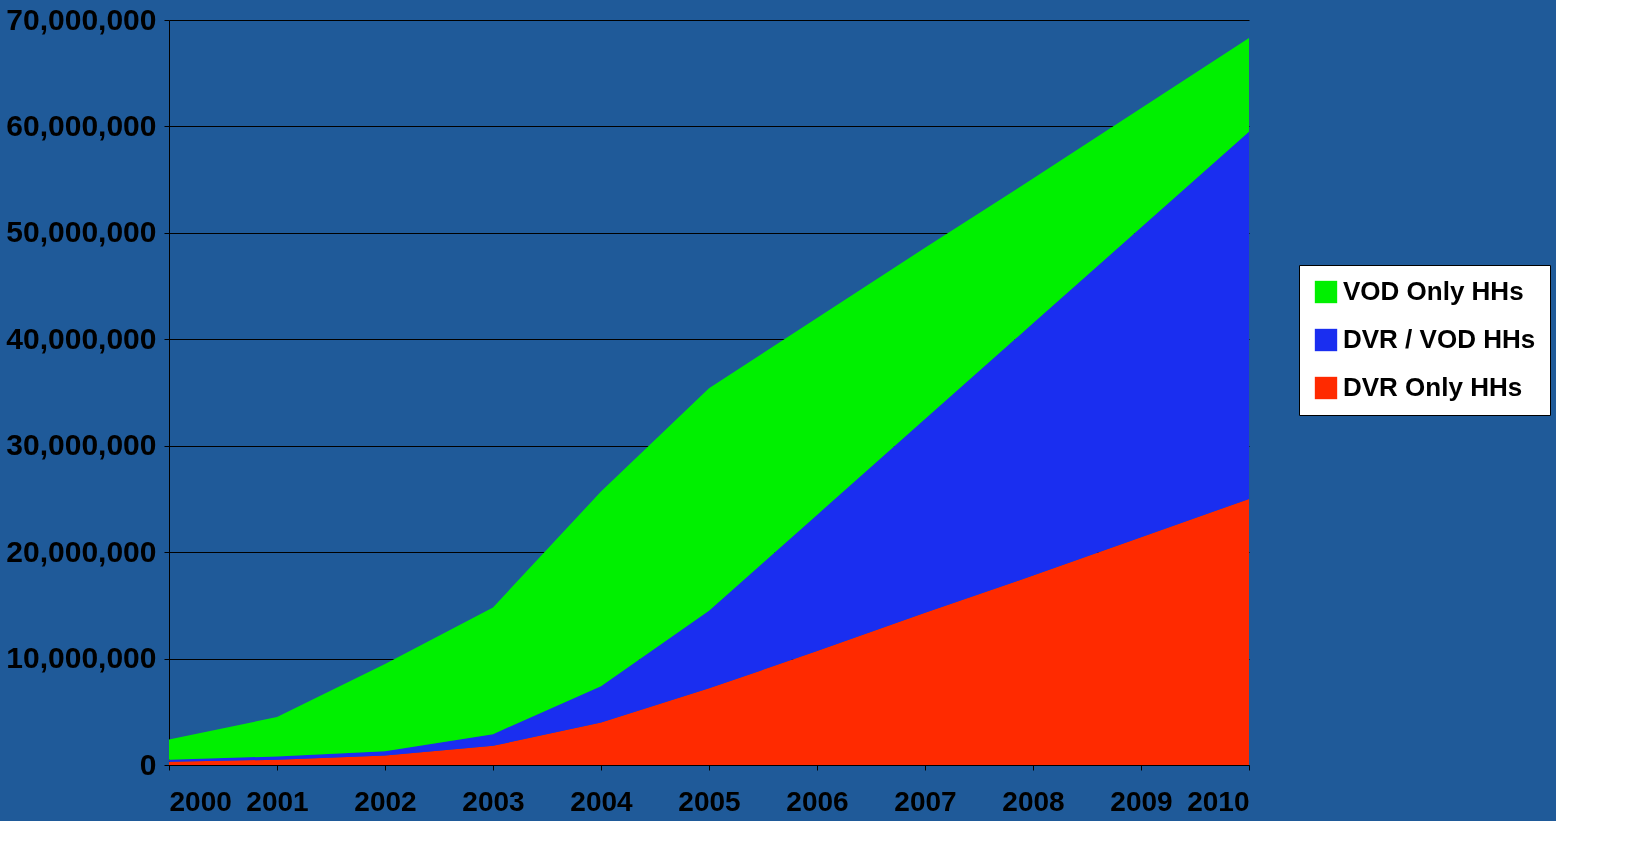  Describe the element at coordinates (148, 764) in the screenshot. I see `y-tick-label: 0` at that location.